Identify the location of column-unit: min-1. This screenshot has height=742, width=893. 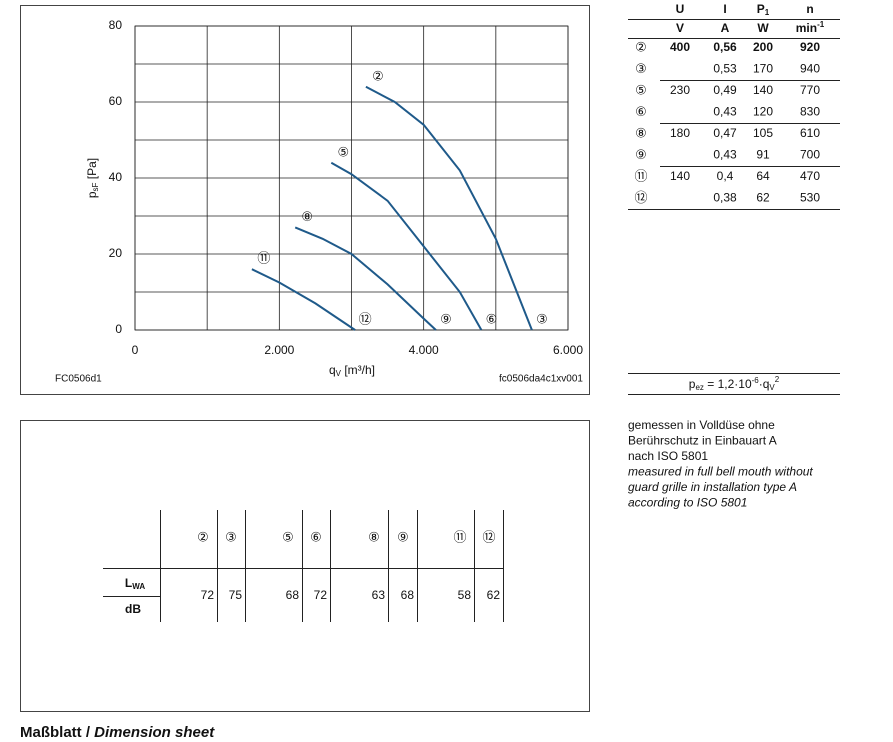
(810, 27).